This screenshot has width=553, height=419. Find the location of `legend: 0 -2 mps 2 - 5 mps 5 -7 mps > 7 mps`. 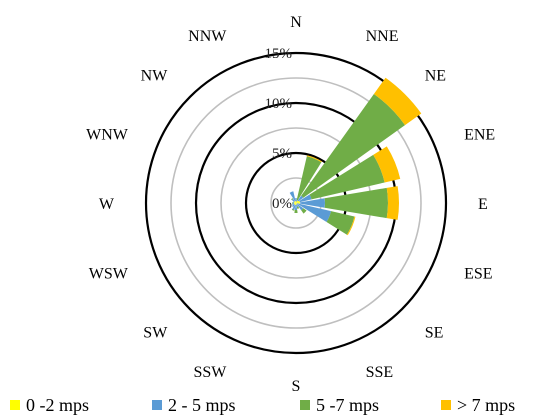

legend: 0 -2 mps 2 - 5 mps 5 -7 mps > 7 mps is located at coordinates (276, 405).